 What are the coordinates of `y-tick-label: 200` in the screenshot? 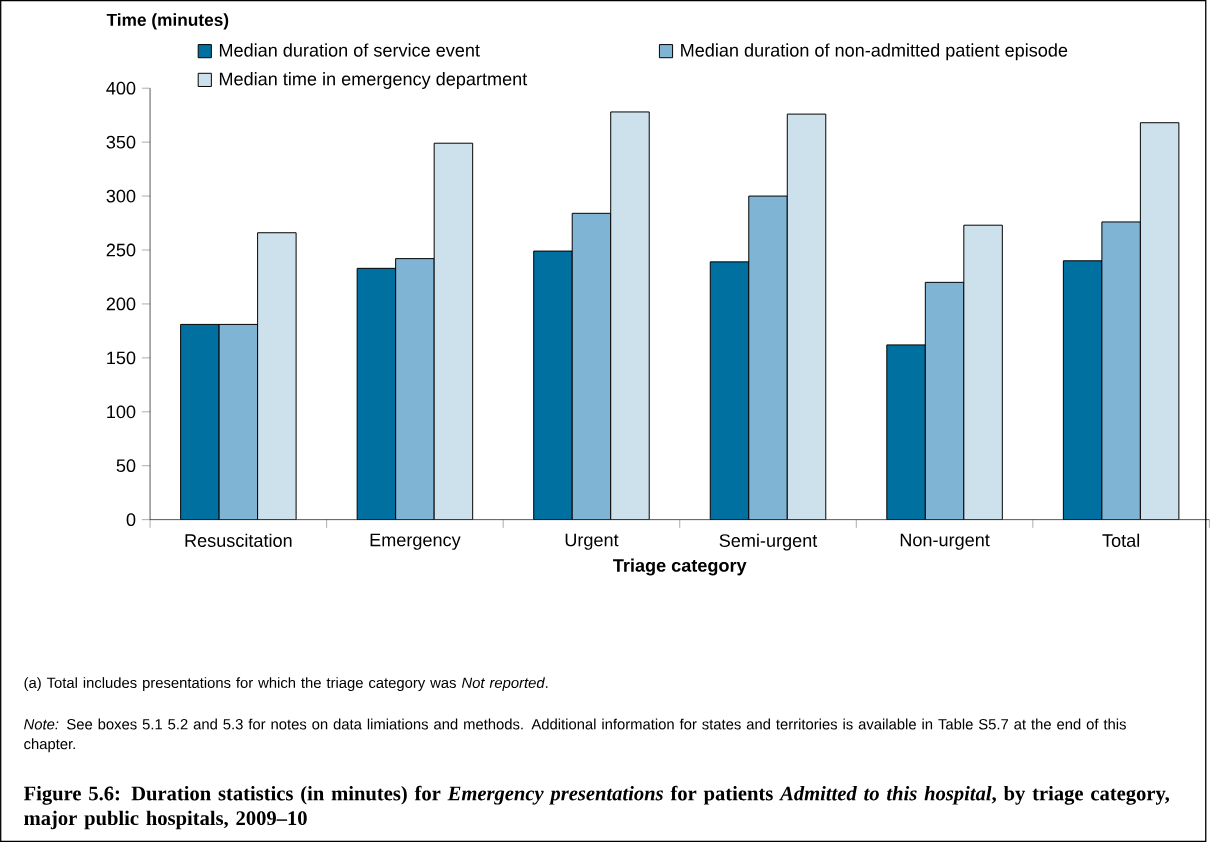 It's located at (121, 304).